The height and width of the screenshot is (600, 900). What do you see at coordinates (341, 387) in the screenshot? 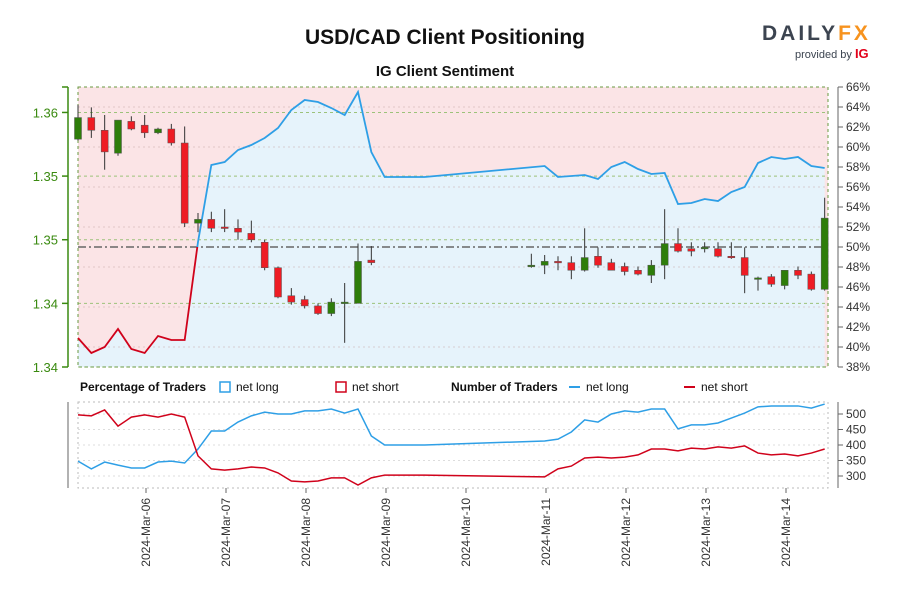
I see `legend-pct-short-swatch` at bounding box center [341, 387].